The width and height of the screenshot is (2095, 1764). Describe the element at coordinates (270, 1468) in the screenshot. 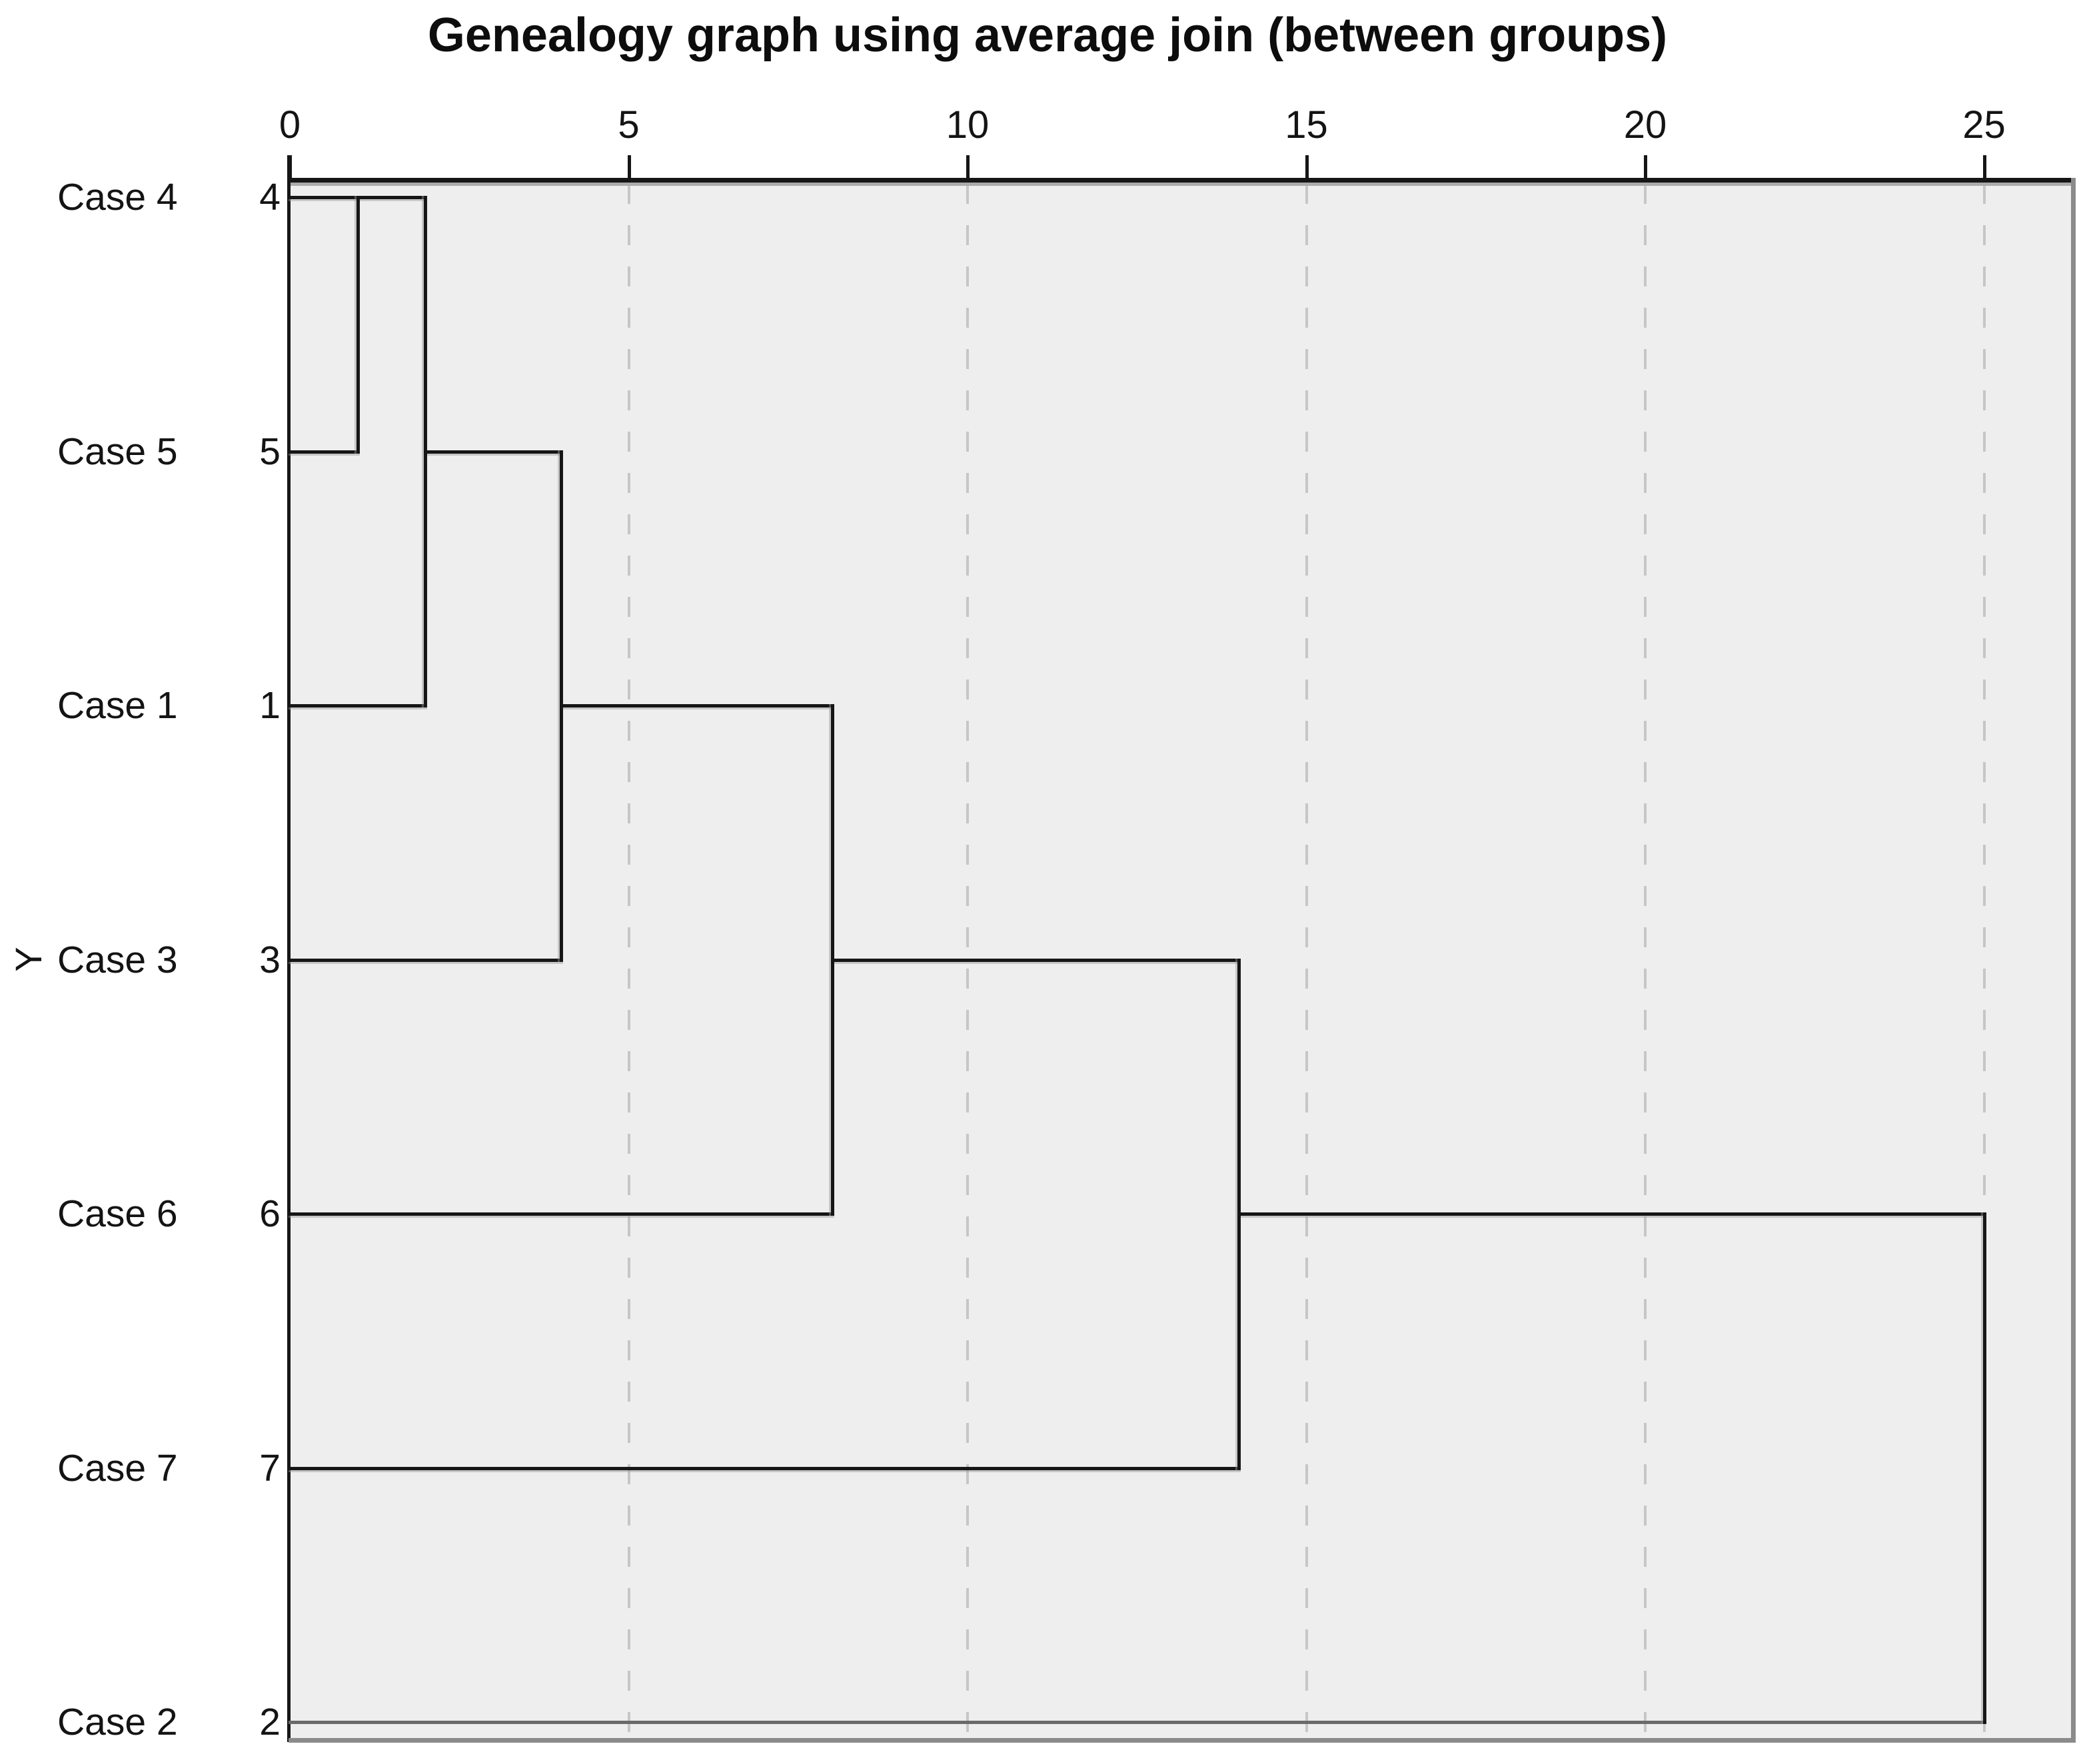

I see `row-label-number: 7` at that location.